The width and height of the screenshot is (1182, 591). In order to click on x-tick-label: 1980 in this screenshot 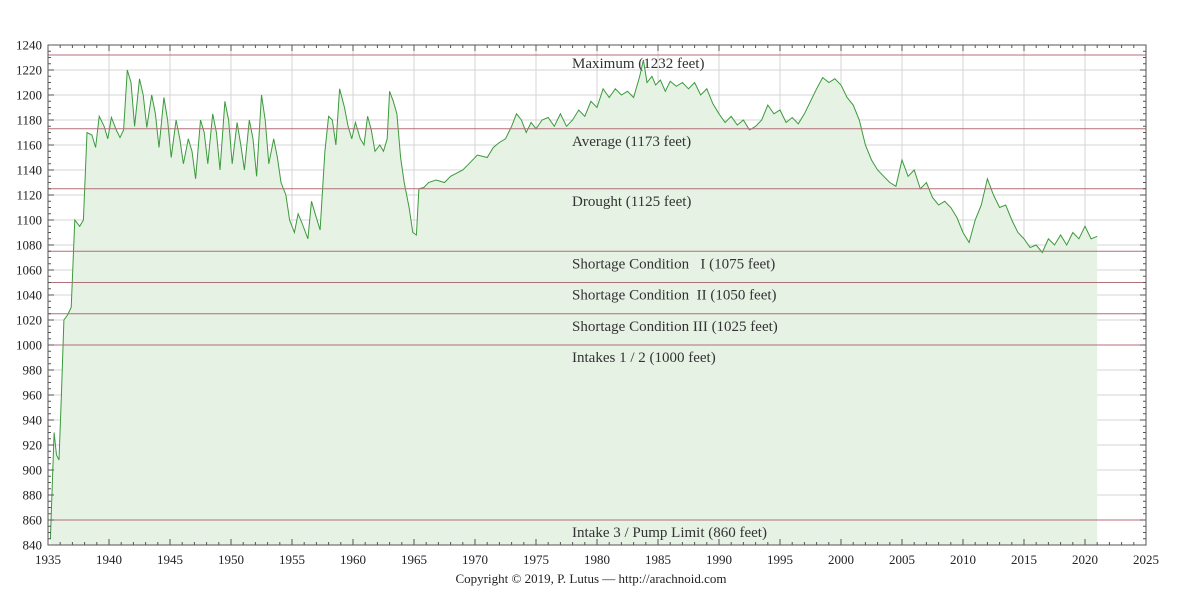, I will do `click(597, 559)`.